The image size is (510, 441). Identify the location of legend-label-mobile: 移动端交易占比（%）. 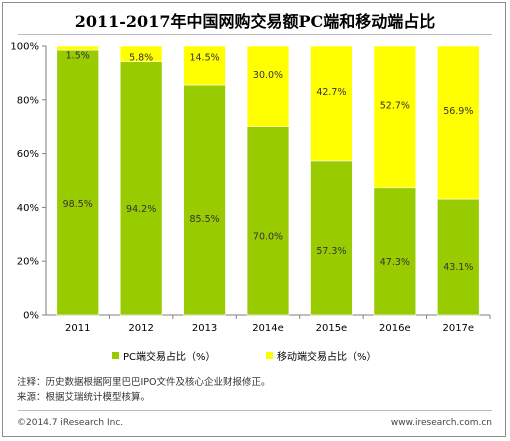
(327, 357).